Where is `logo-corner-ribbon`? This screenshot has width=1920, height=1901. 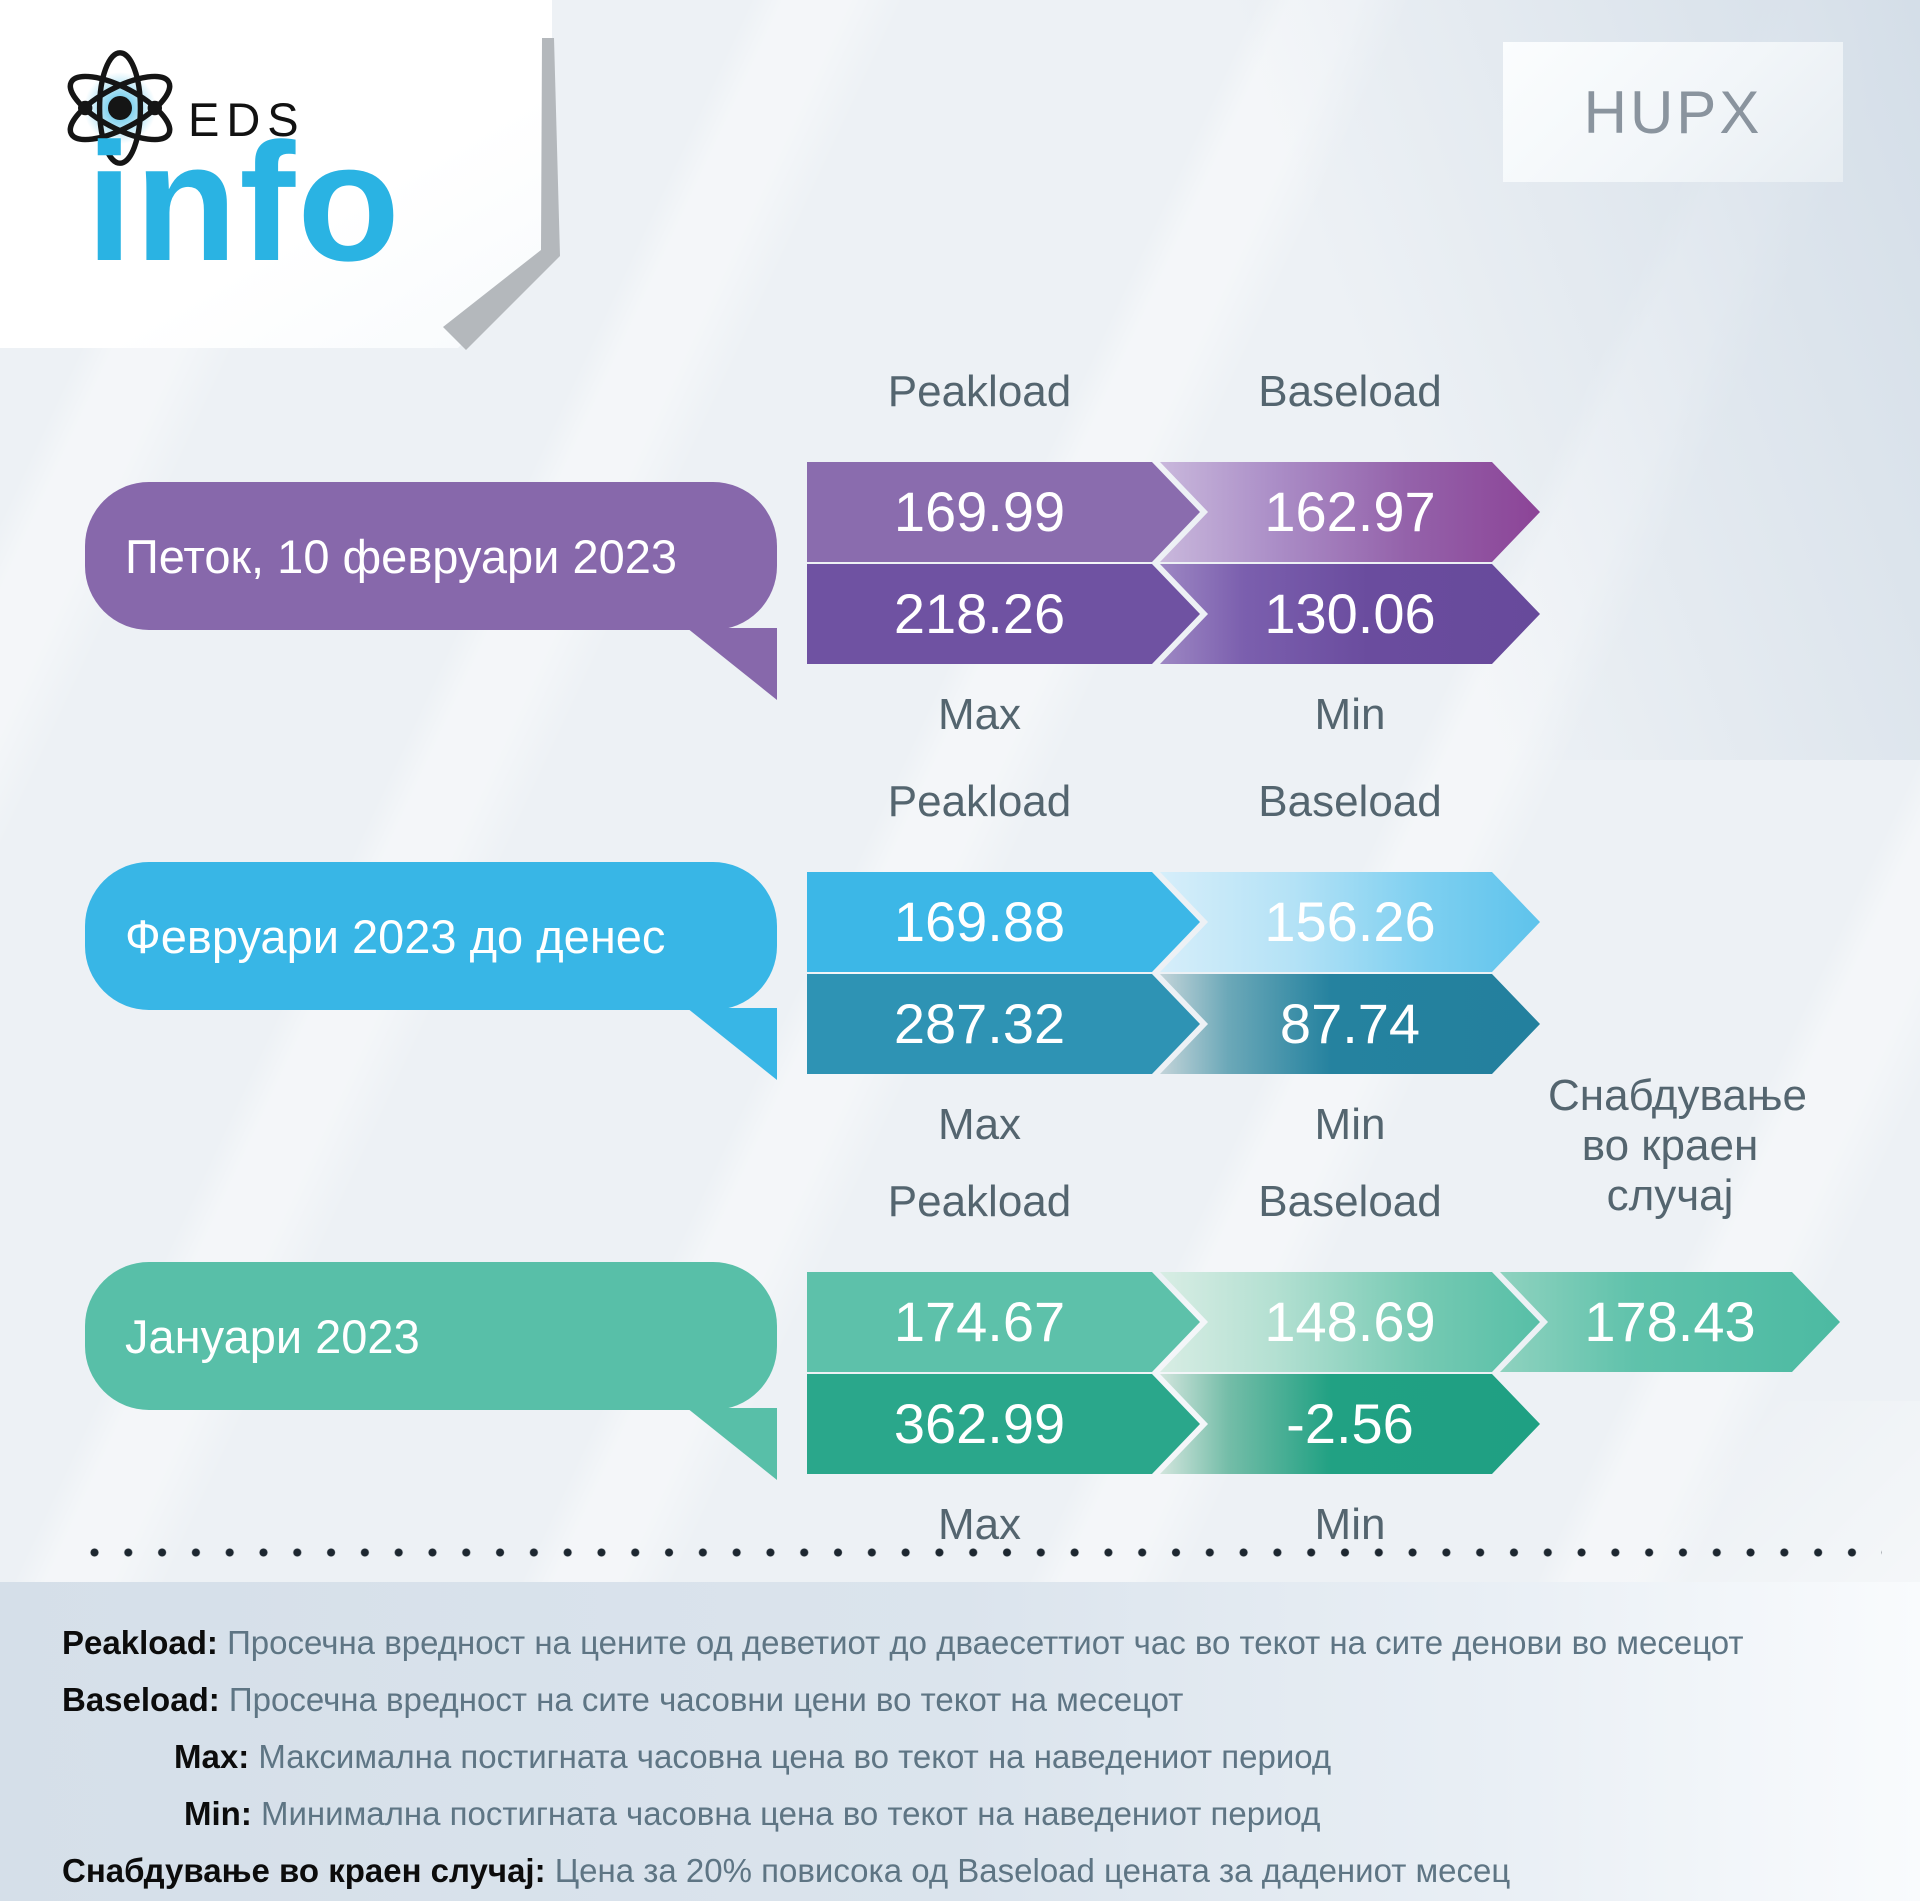
logo-corner-ribbon is located at coordinates (501, 194).